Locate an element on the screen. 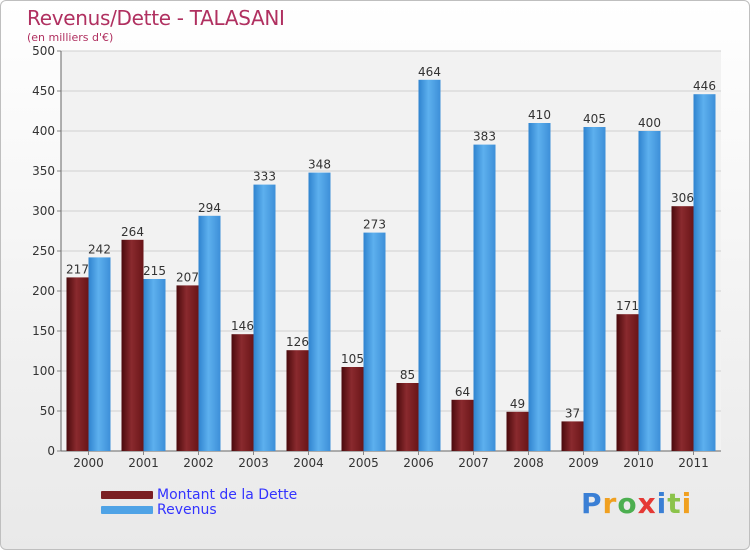  data-label-revenus: 400 is located at coordinates (649, 123).